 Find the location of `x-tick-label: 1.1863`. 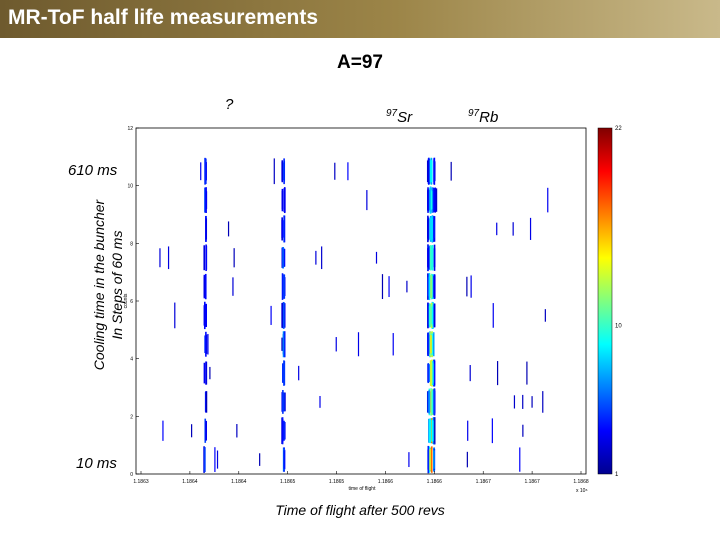

x-tick-label: 1.1863 is located at coordinates (141, 482).